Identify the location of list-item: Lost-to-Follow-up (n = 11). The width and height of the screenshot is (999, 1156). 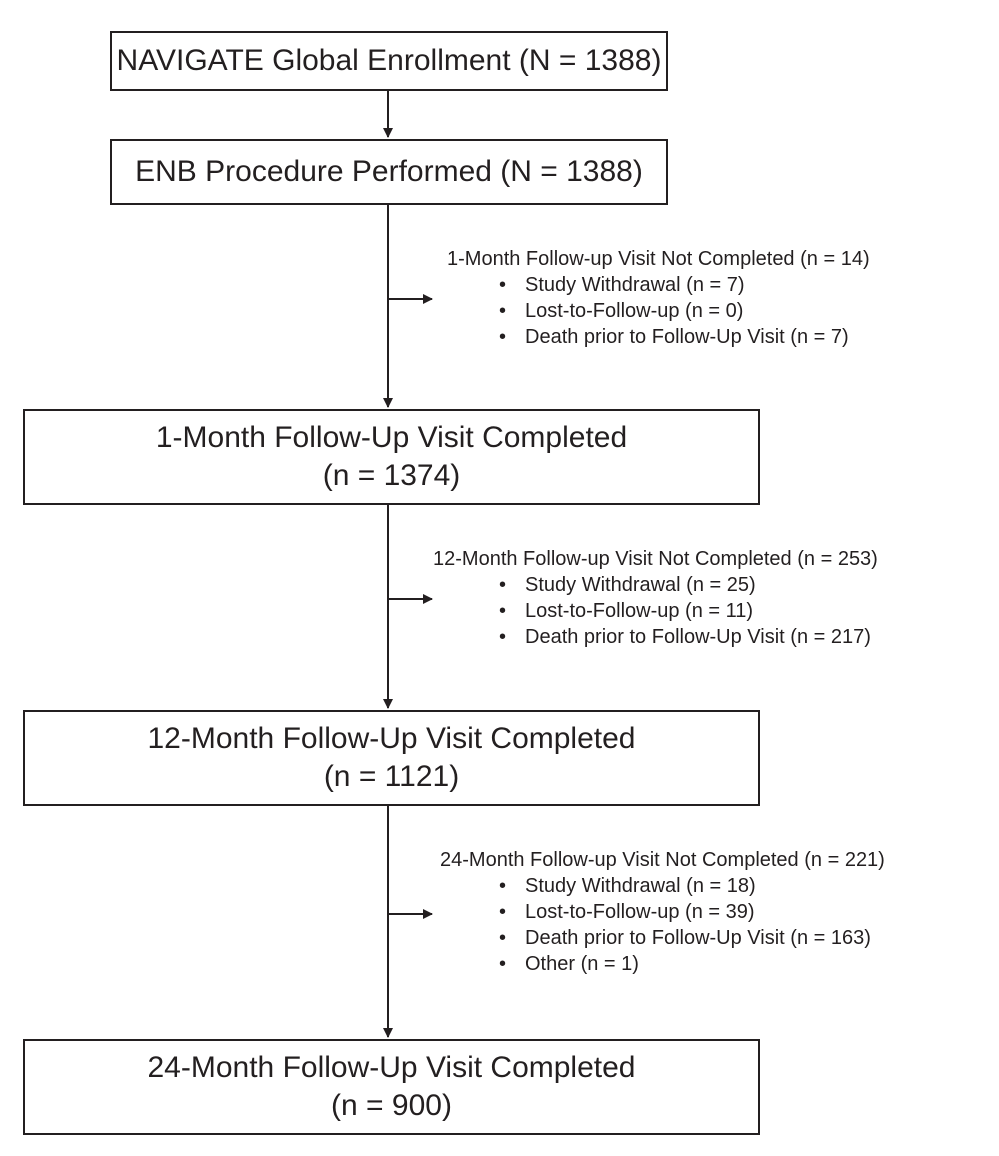
(688, 611).